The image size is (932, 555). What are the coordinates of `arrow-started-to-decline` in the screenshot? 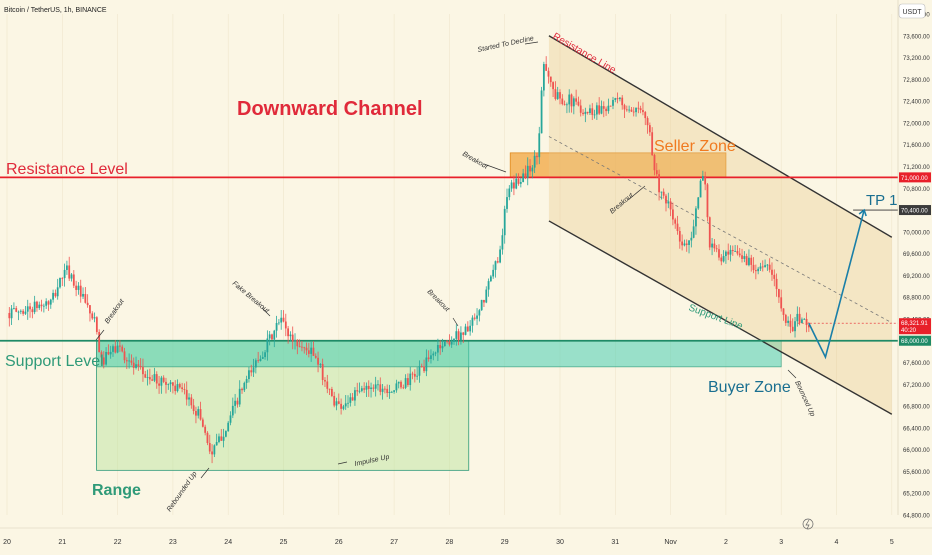 It's located at (531, 43).